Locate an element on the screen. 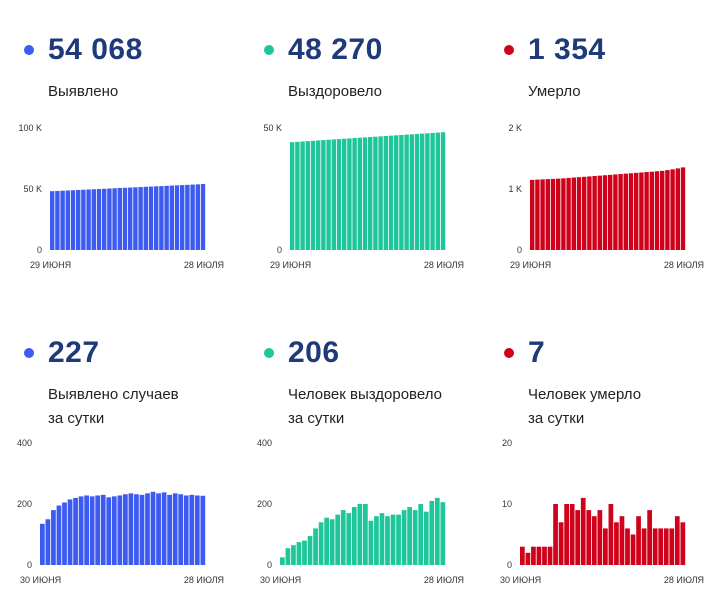 Image resolution: width=720 pixels, height=606 pixels. bar-chart: 0 50 K 29 ИЮНЯ 28 ИЮЛЯ is located at coordinates (363, 196).